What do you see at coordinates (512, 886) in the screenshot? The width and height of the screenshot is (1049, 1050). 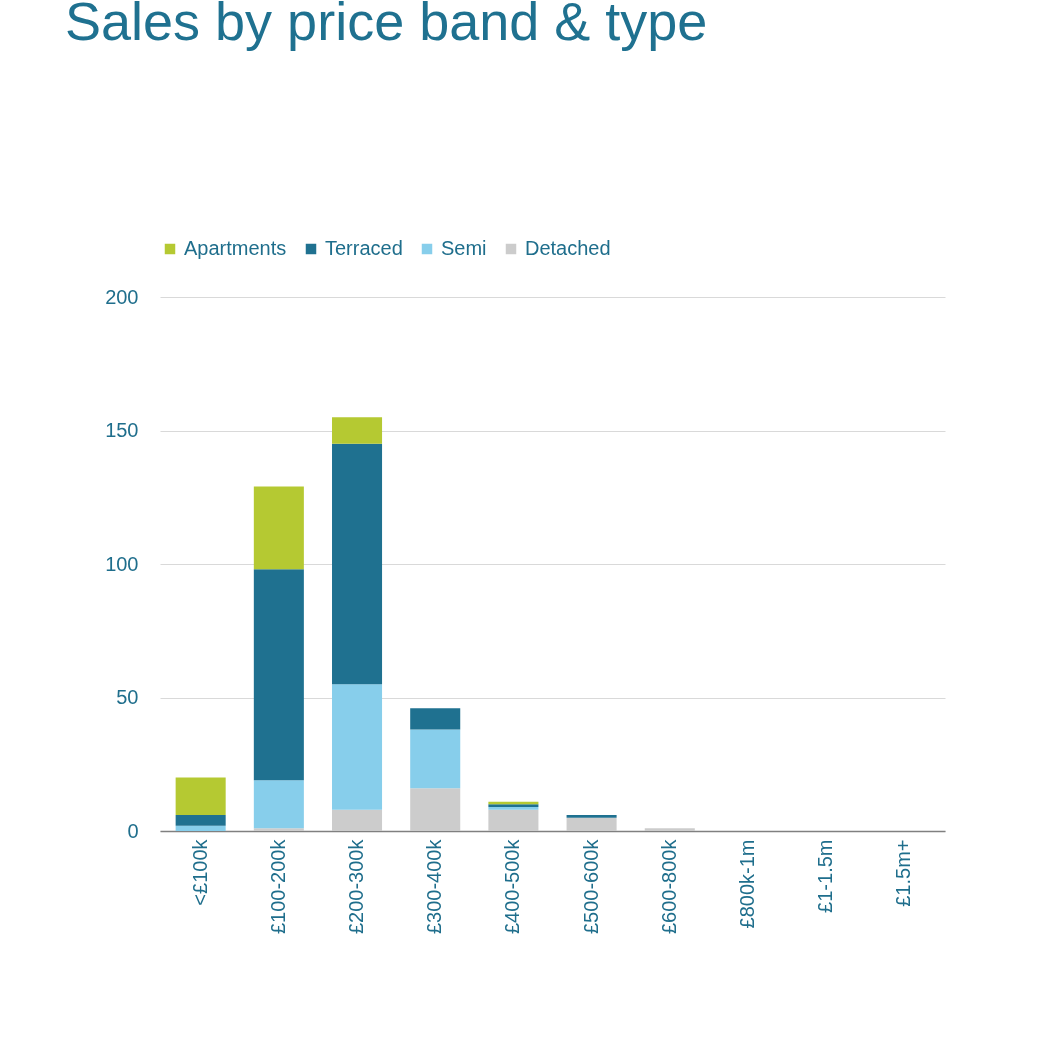 I see `x-tick-label: £400-500k` at bounding box center [512, 886].